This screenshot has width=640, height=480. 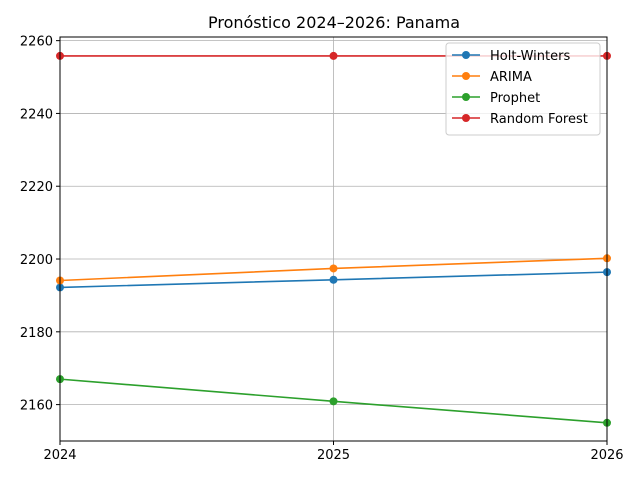 What do you see at coordinates (334, 22) in the screenshot?
I see `chart-title: Pronóstico 2024–2026: Panama` at bounding box center [334, 22].